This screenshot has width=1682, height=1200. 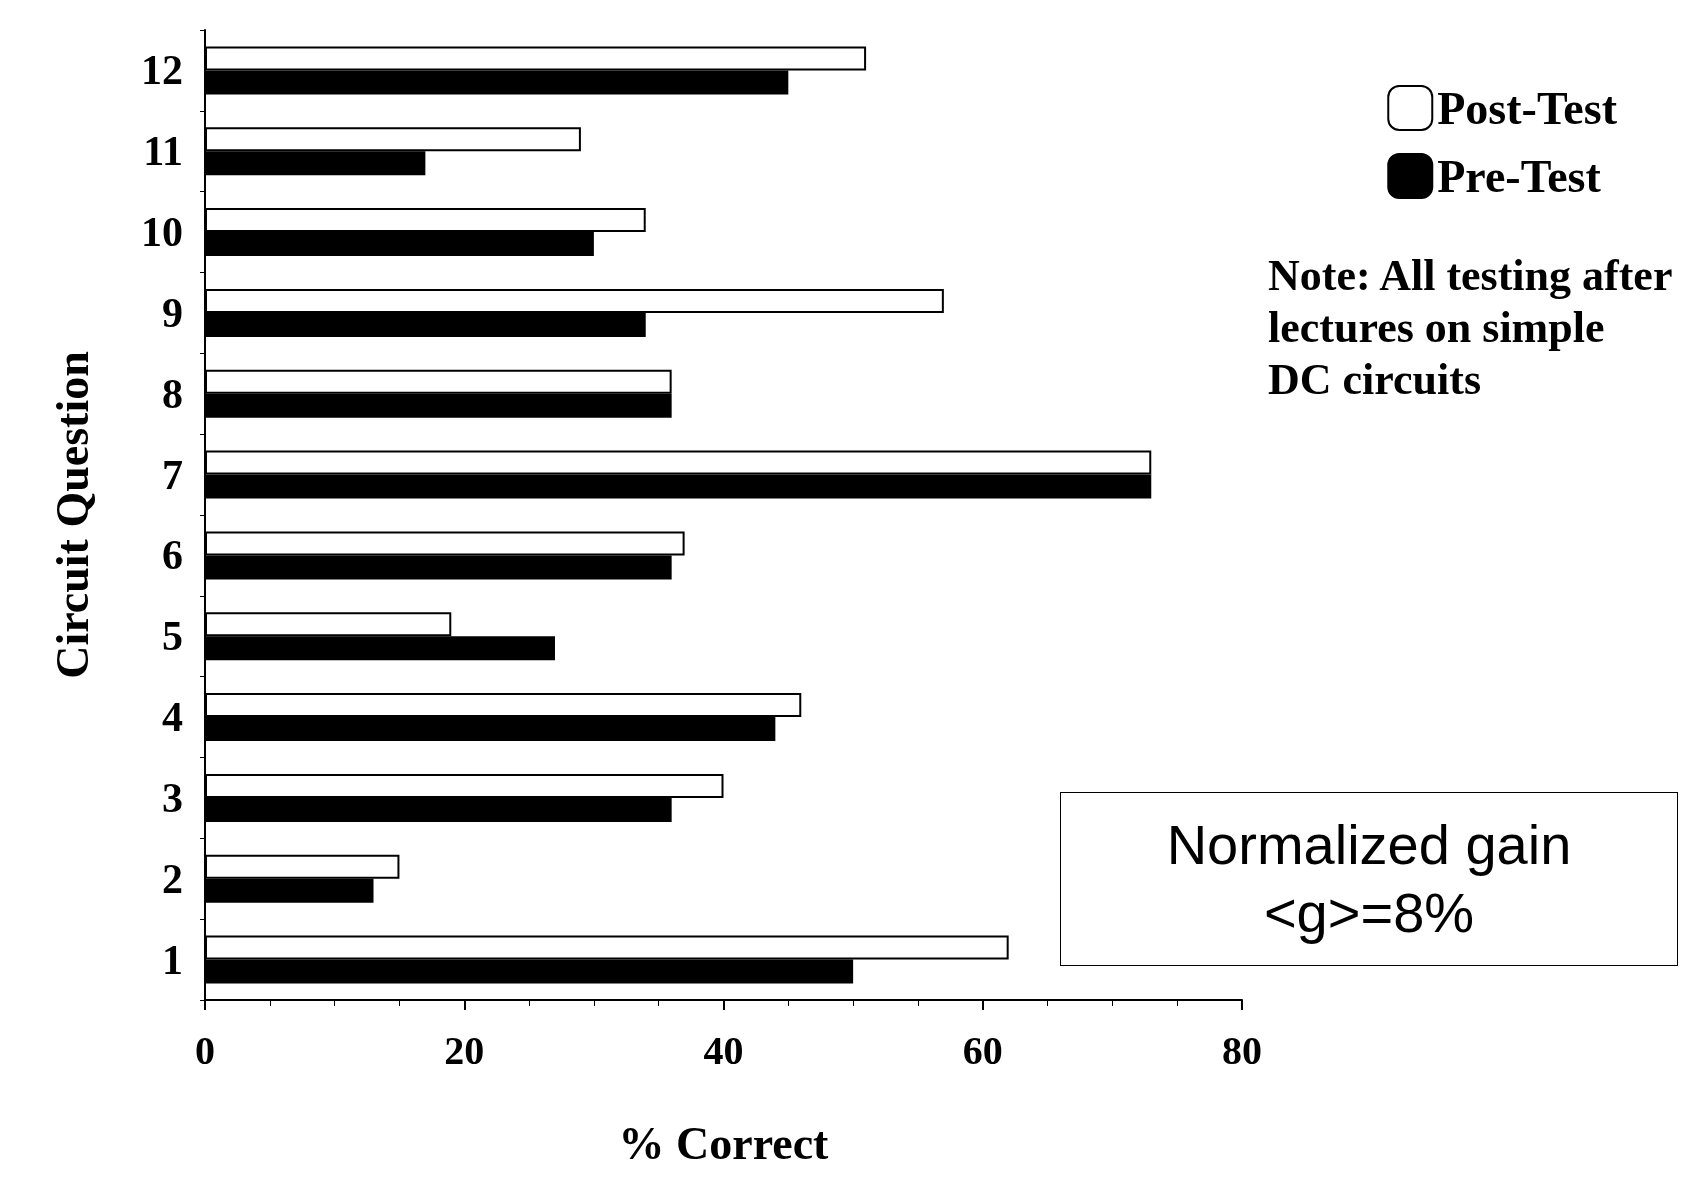 What do you see at coordinates (162, 70) in the screenshot?
I see `y-tick-label: 12` at bounding box center [162, 70].